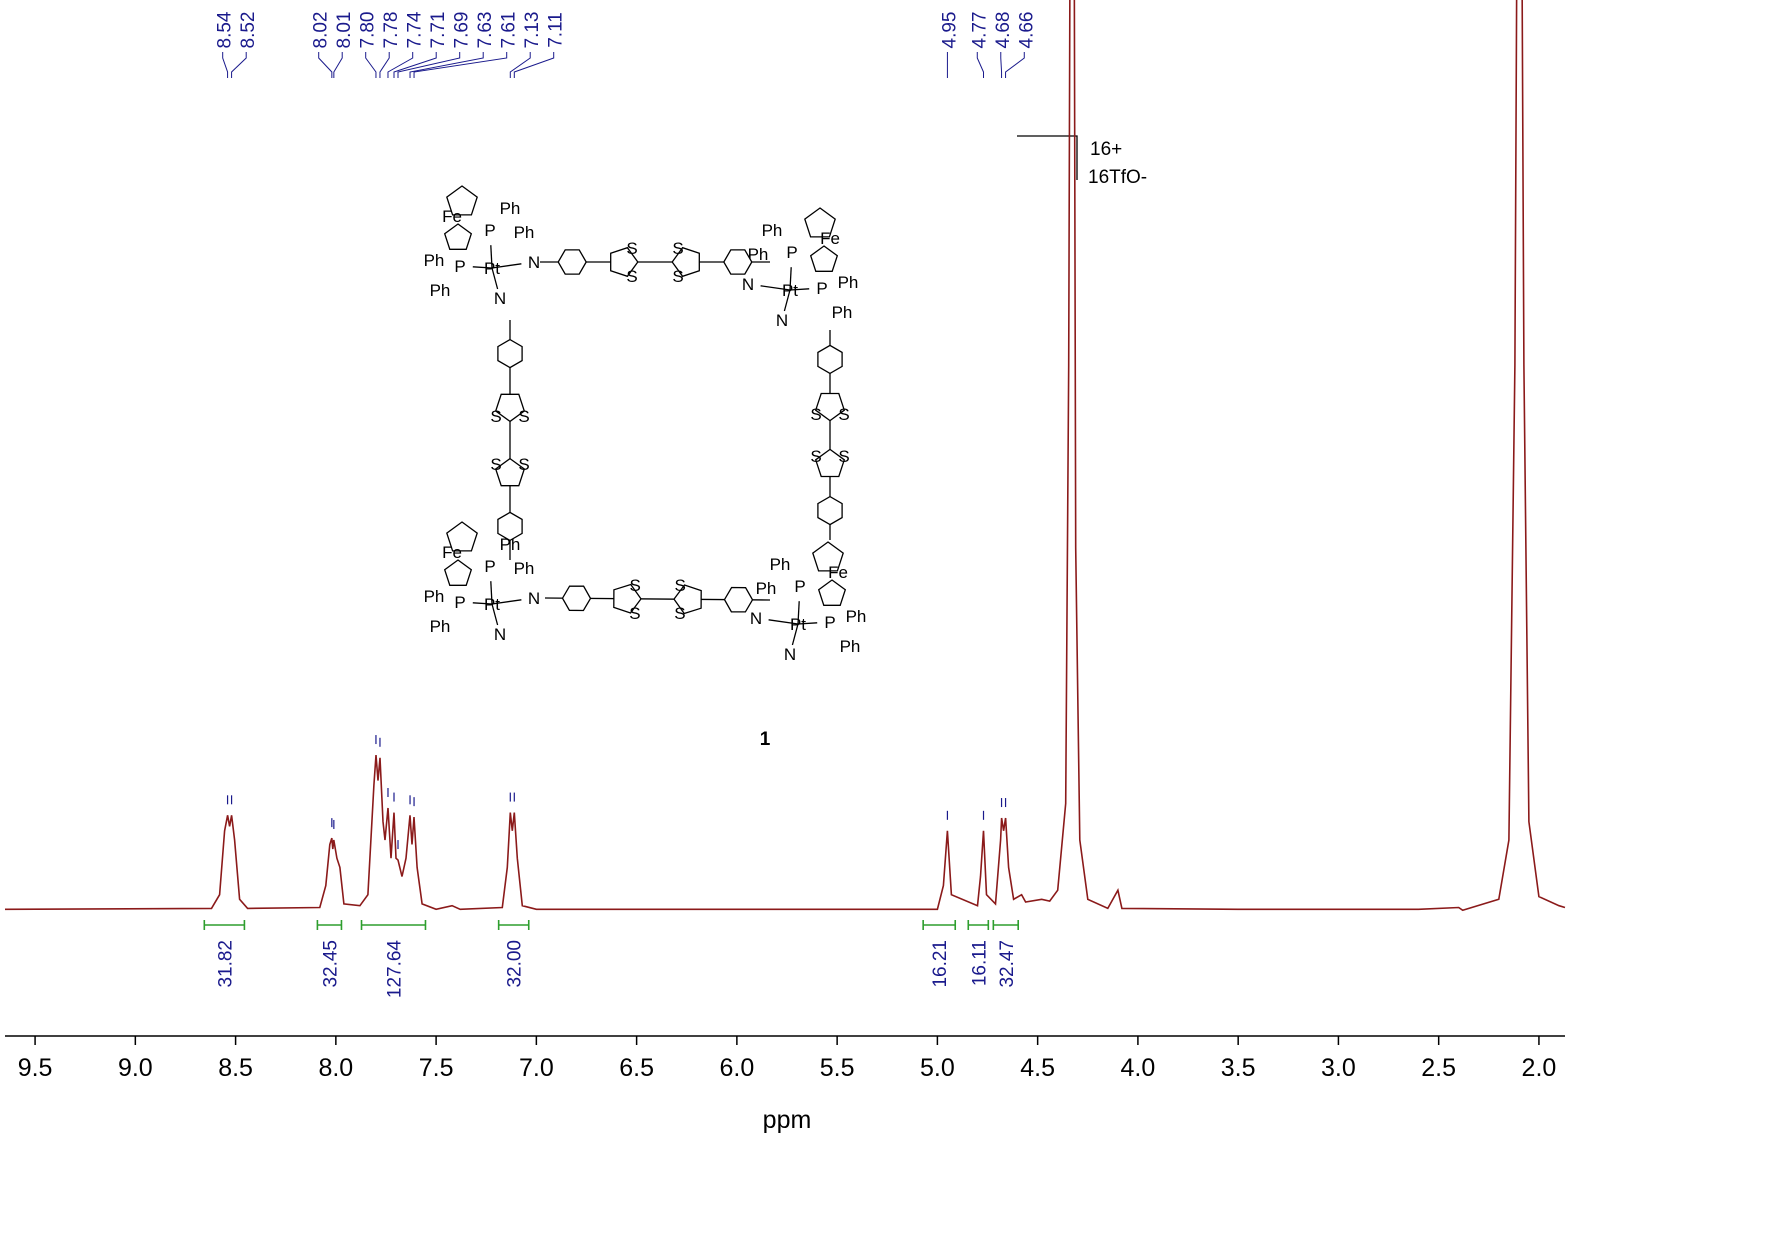 The width and height of the screenshot is (1789, 1242). Describe the element at coordinates (1037, 1068) in the screenshot. I see `x-tick-label: 4.5` at that location.